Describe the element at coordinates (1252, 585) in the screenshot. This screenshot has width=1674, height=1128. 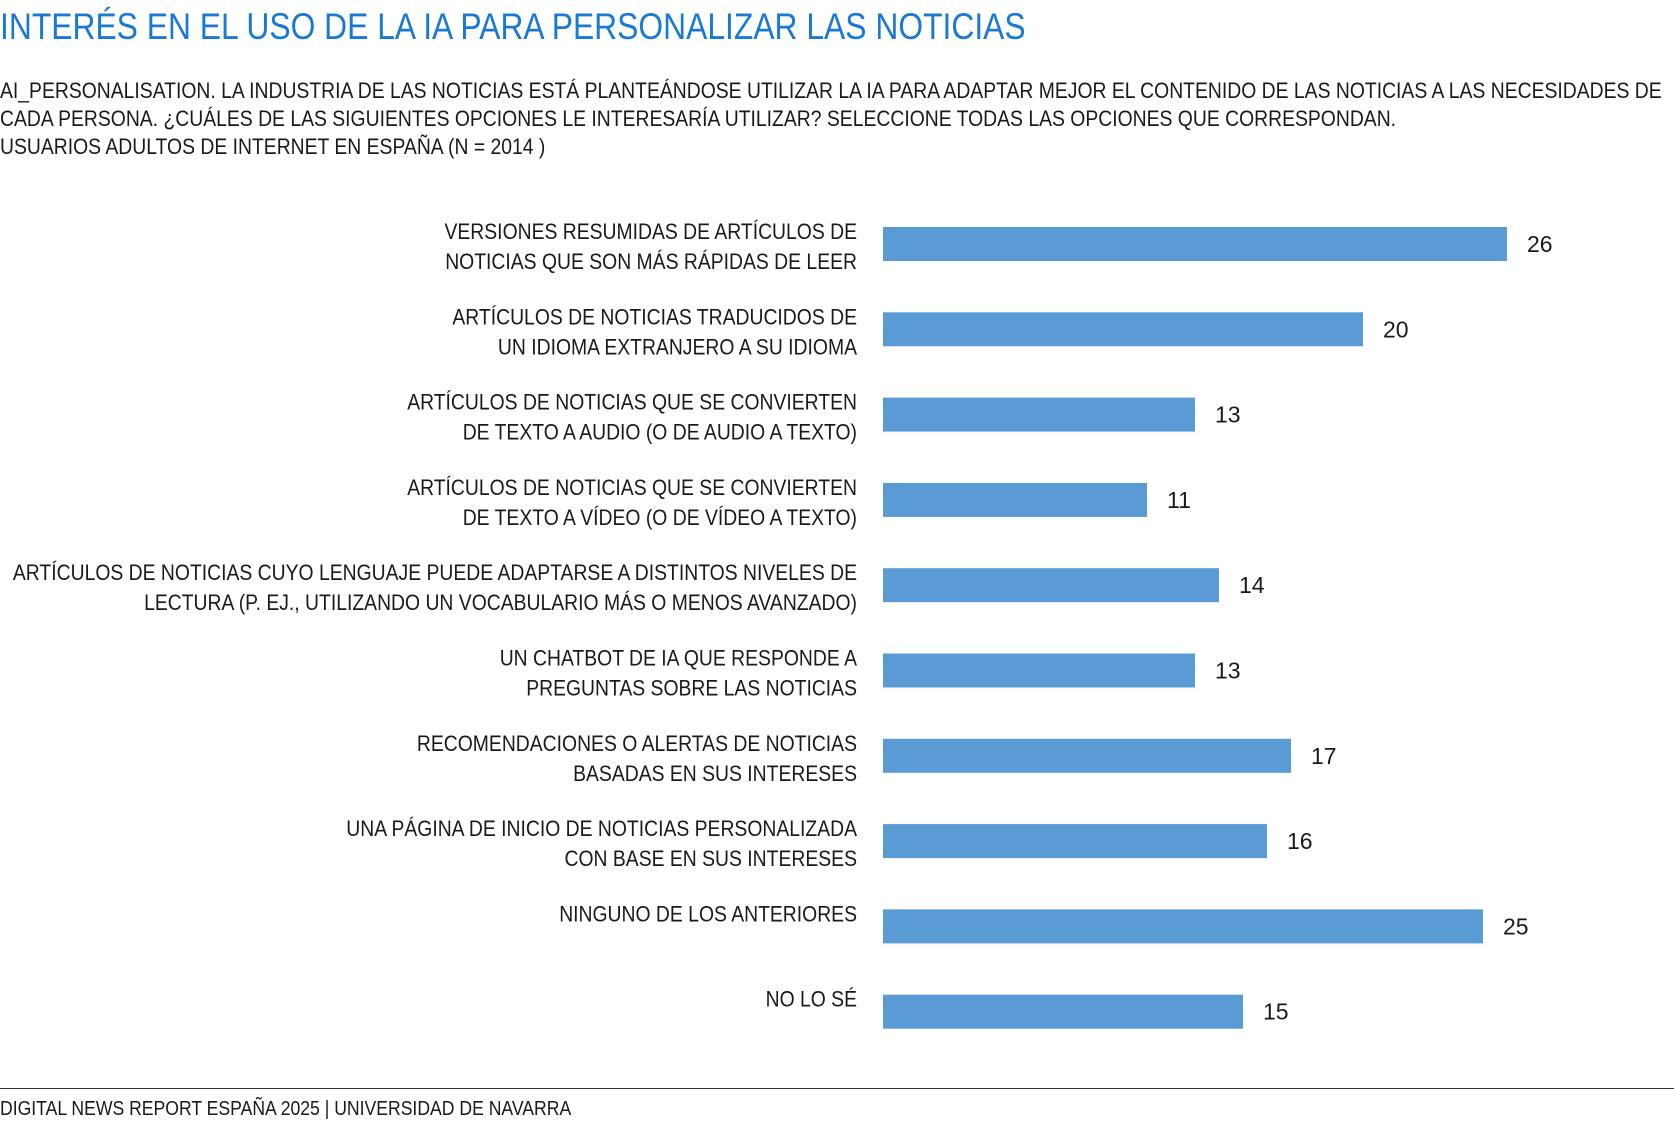
I see `data-label-5: 14` at that location.